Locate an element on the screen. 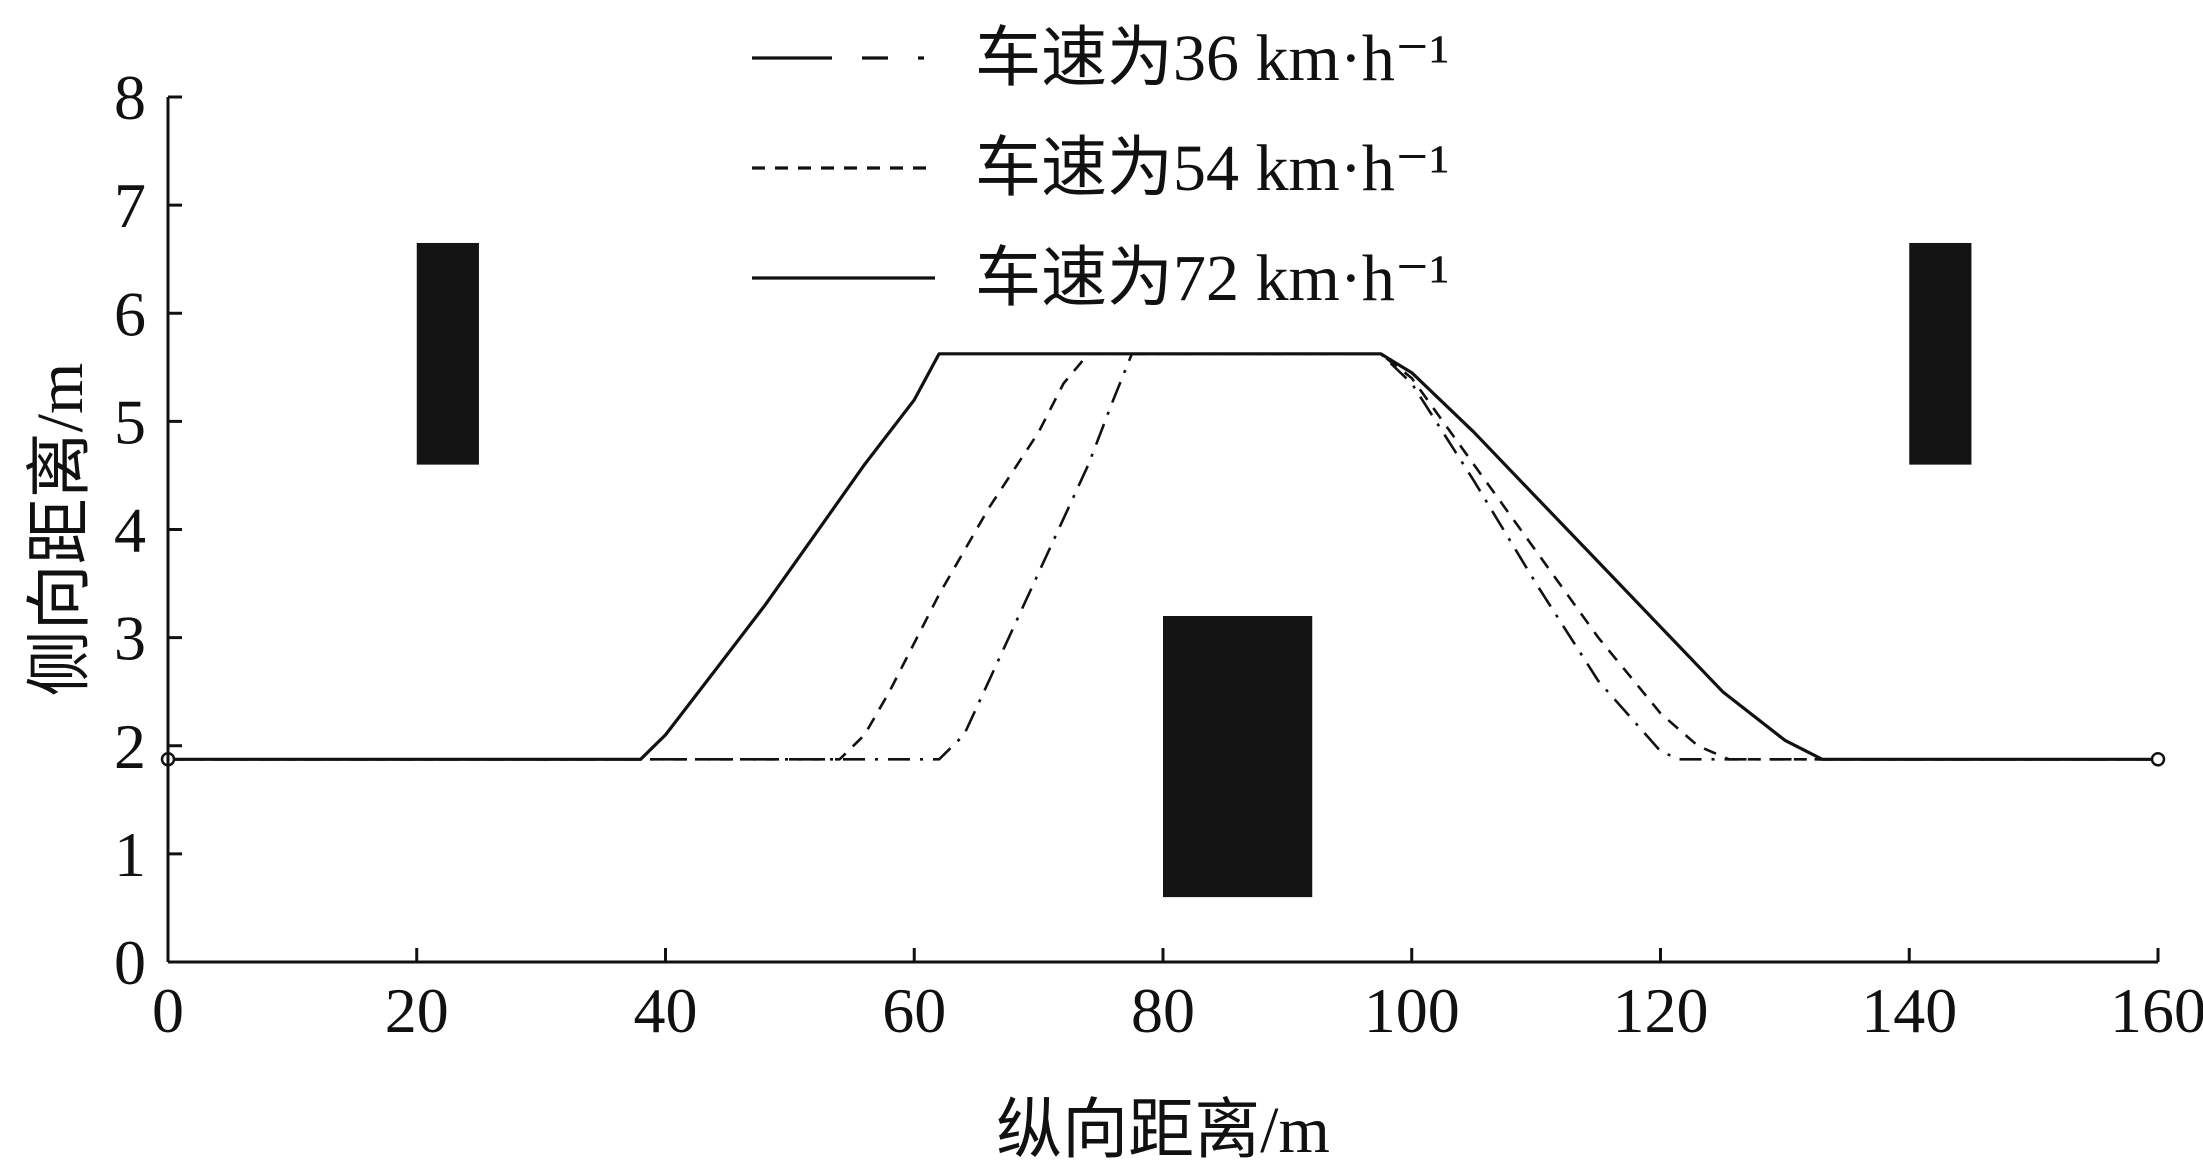  x-tick-label: 100 is located at coordinates (1412, 1010).